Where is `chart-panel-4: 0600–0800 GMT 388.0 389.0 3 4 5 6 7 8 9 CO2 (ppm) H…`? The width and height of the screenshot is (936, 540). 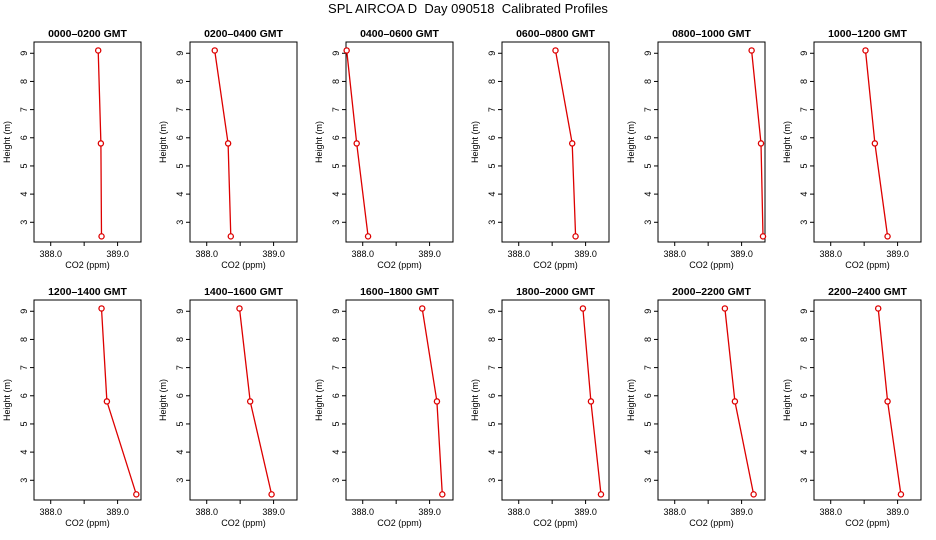
chart-panel-4: 0600–0800 GMT 388.0 389.0 3 4 5 6 7 8 9 CO2 (ppm) H… is located at coordinates (540, 149).